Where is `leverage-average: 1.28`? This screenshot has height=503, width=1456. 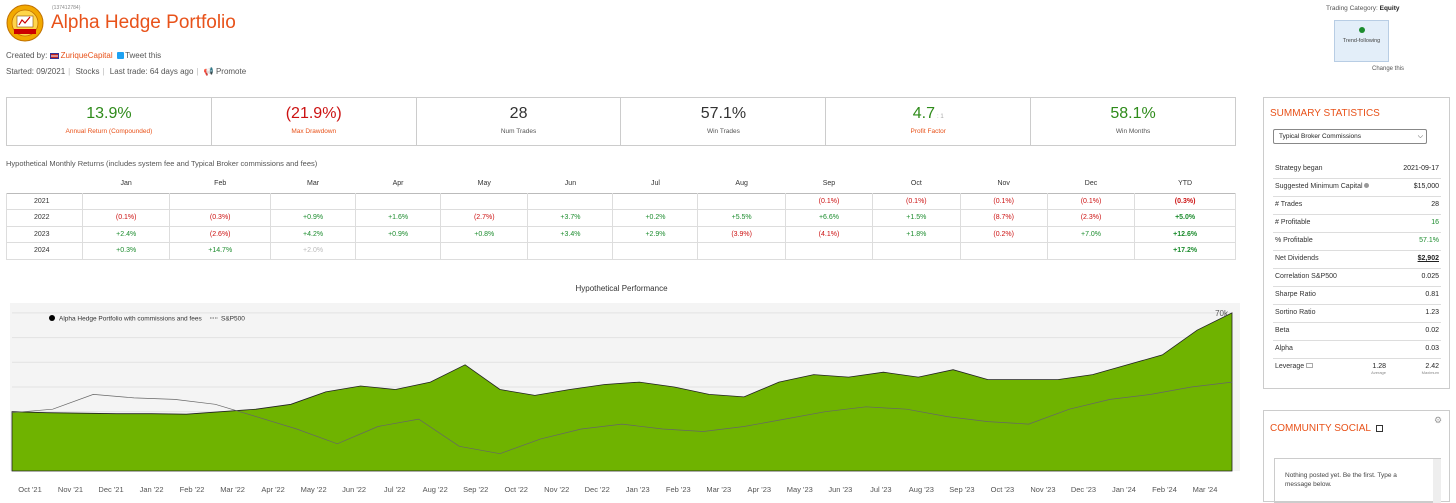 leverage-average: 1.28 is located at coordinates (1379, 366).